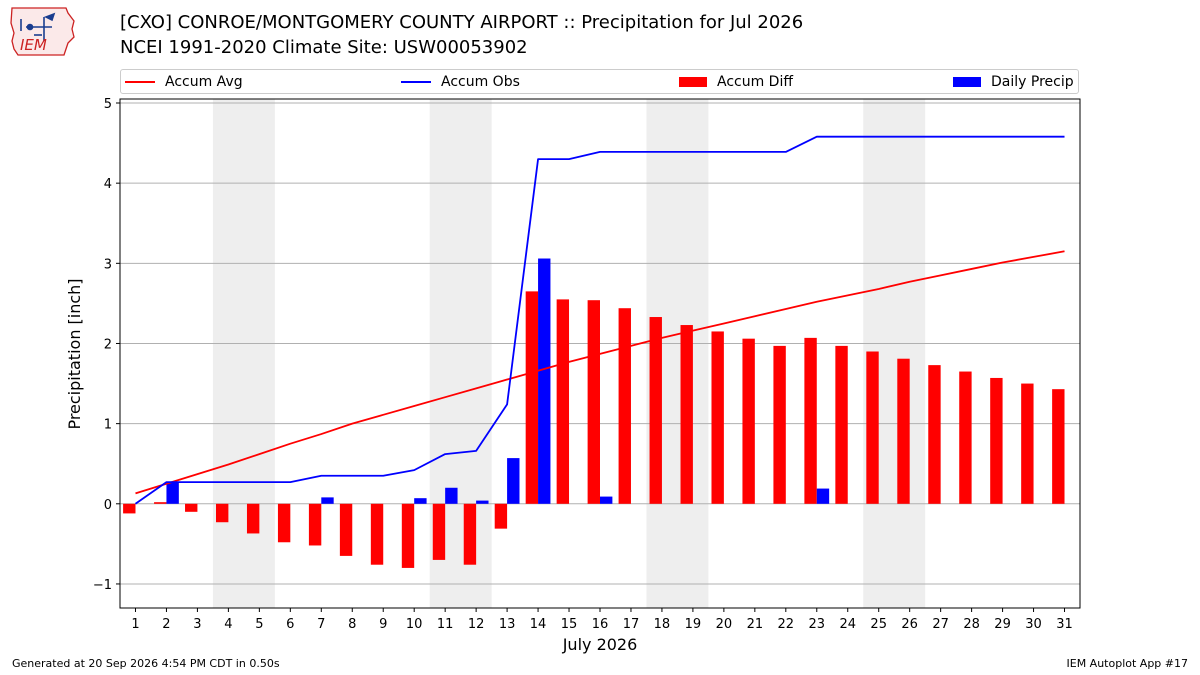 This screenshot has height=675, width=1200. What do you see at coordinates (259, 624) in the screenshot?
I see `x-tick-label: 5` at bounding box center [259, 624].